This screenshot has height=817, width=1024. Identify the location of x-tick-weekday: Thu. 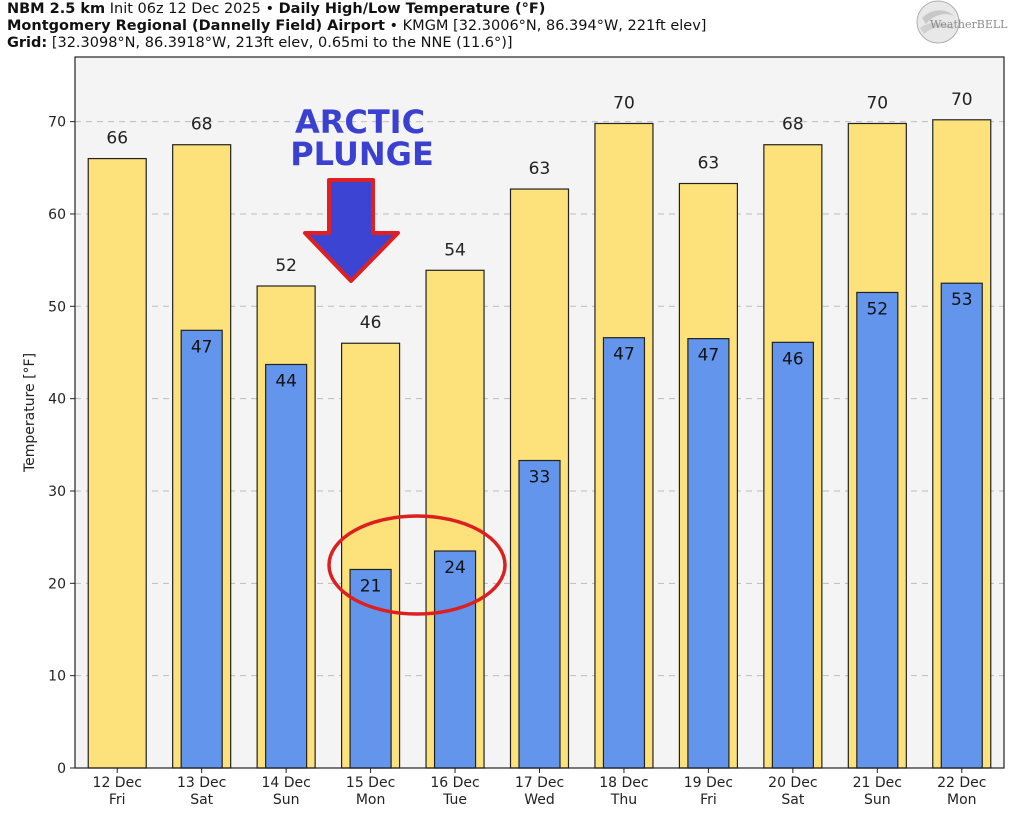
(623, 800).